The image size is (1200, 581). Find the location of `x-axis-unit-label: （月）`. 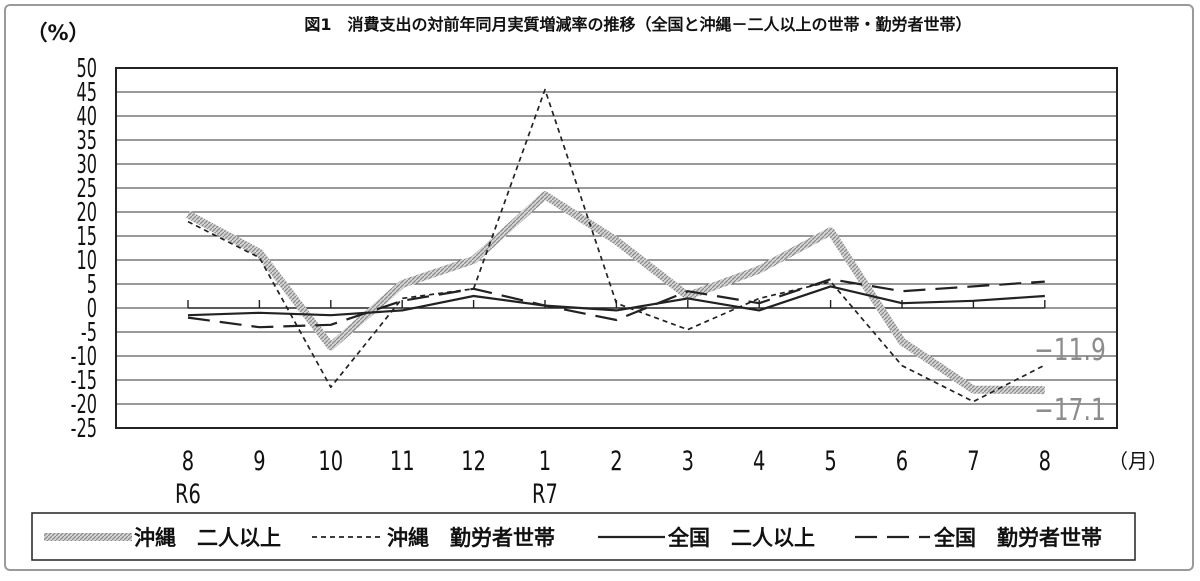

x-axis-unit-label: （月） is located at coordinates (1138, 461).